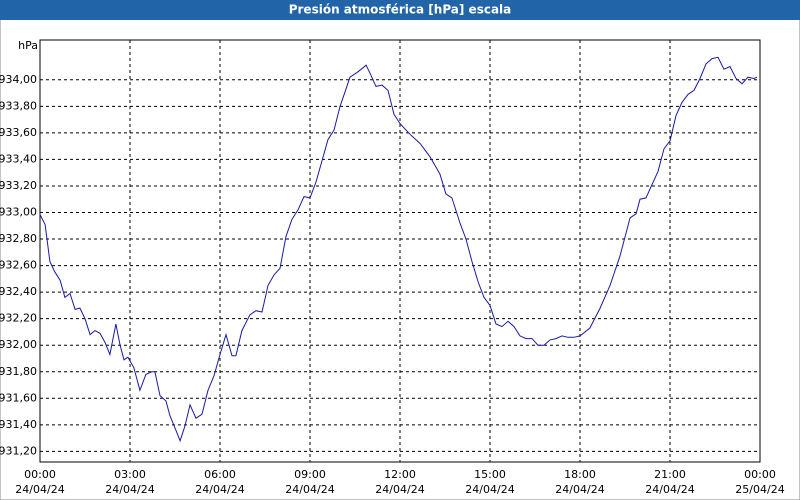 The width and height of the screenshot is (800, 500). Describe the element at coordinates (18, 132) in the screenshot. I see `y-tick-label: 933,60` at that location.